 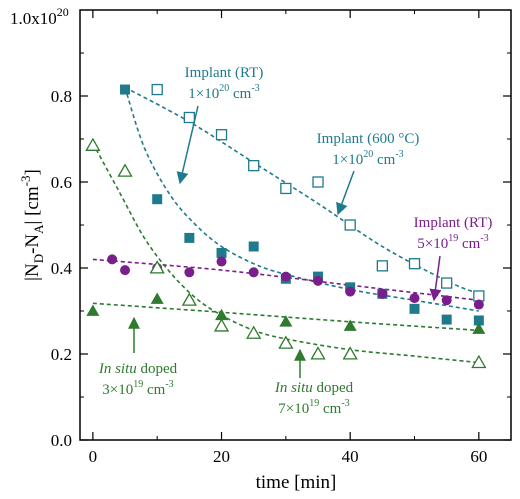 I want to click on annotation-implant-rt-5e19: Implant (RT) 5×1019 cm-3, so click(x=453, y=258).